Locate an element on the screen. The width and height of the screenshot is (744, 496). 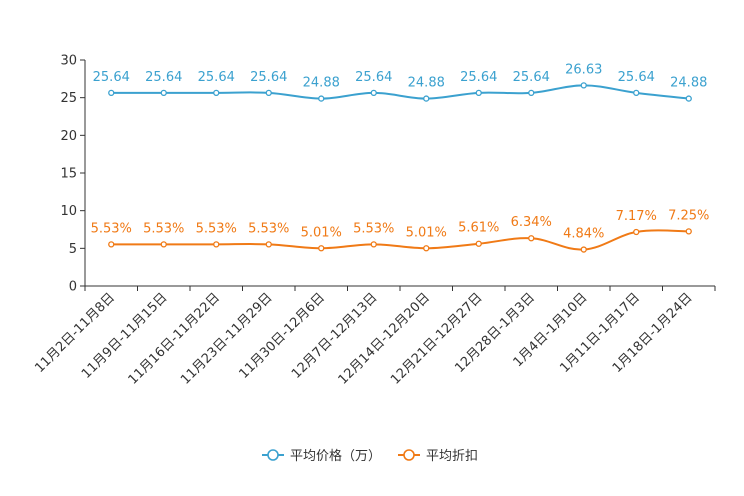
data-label: 7.17% is located at coordinates (636, 216).